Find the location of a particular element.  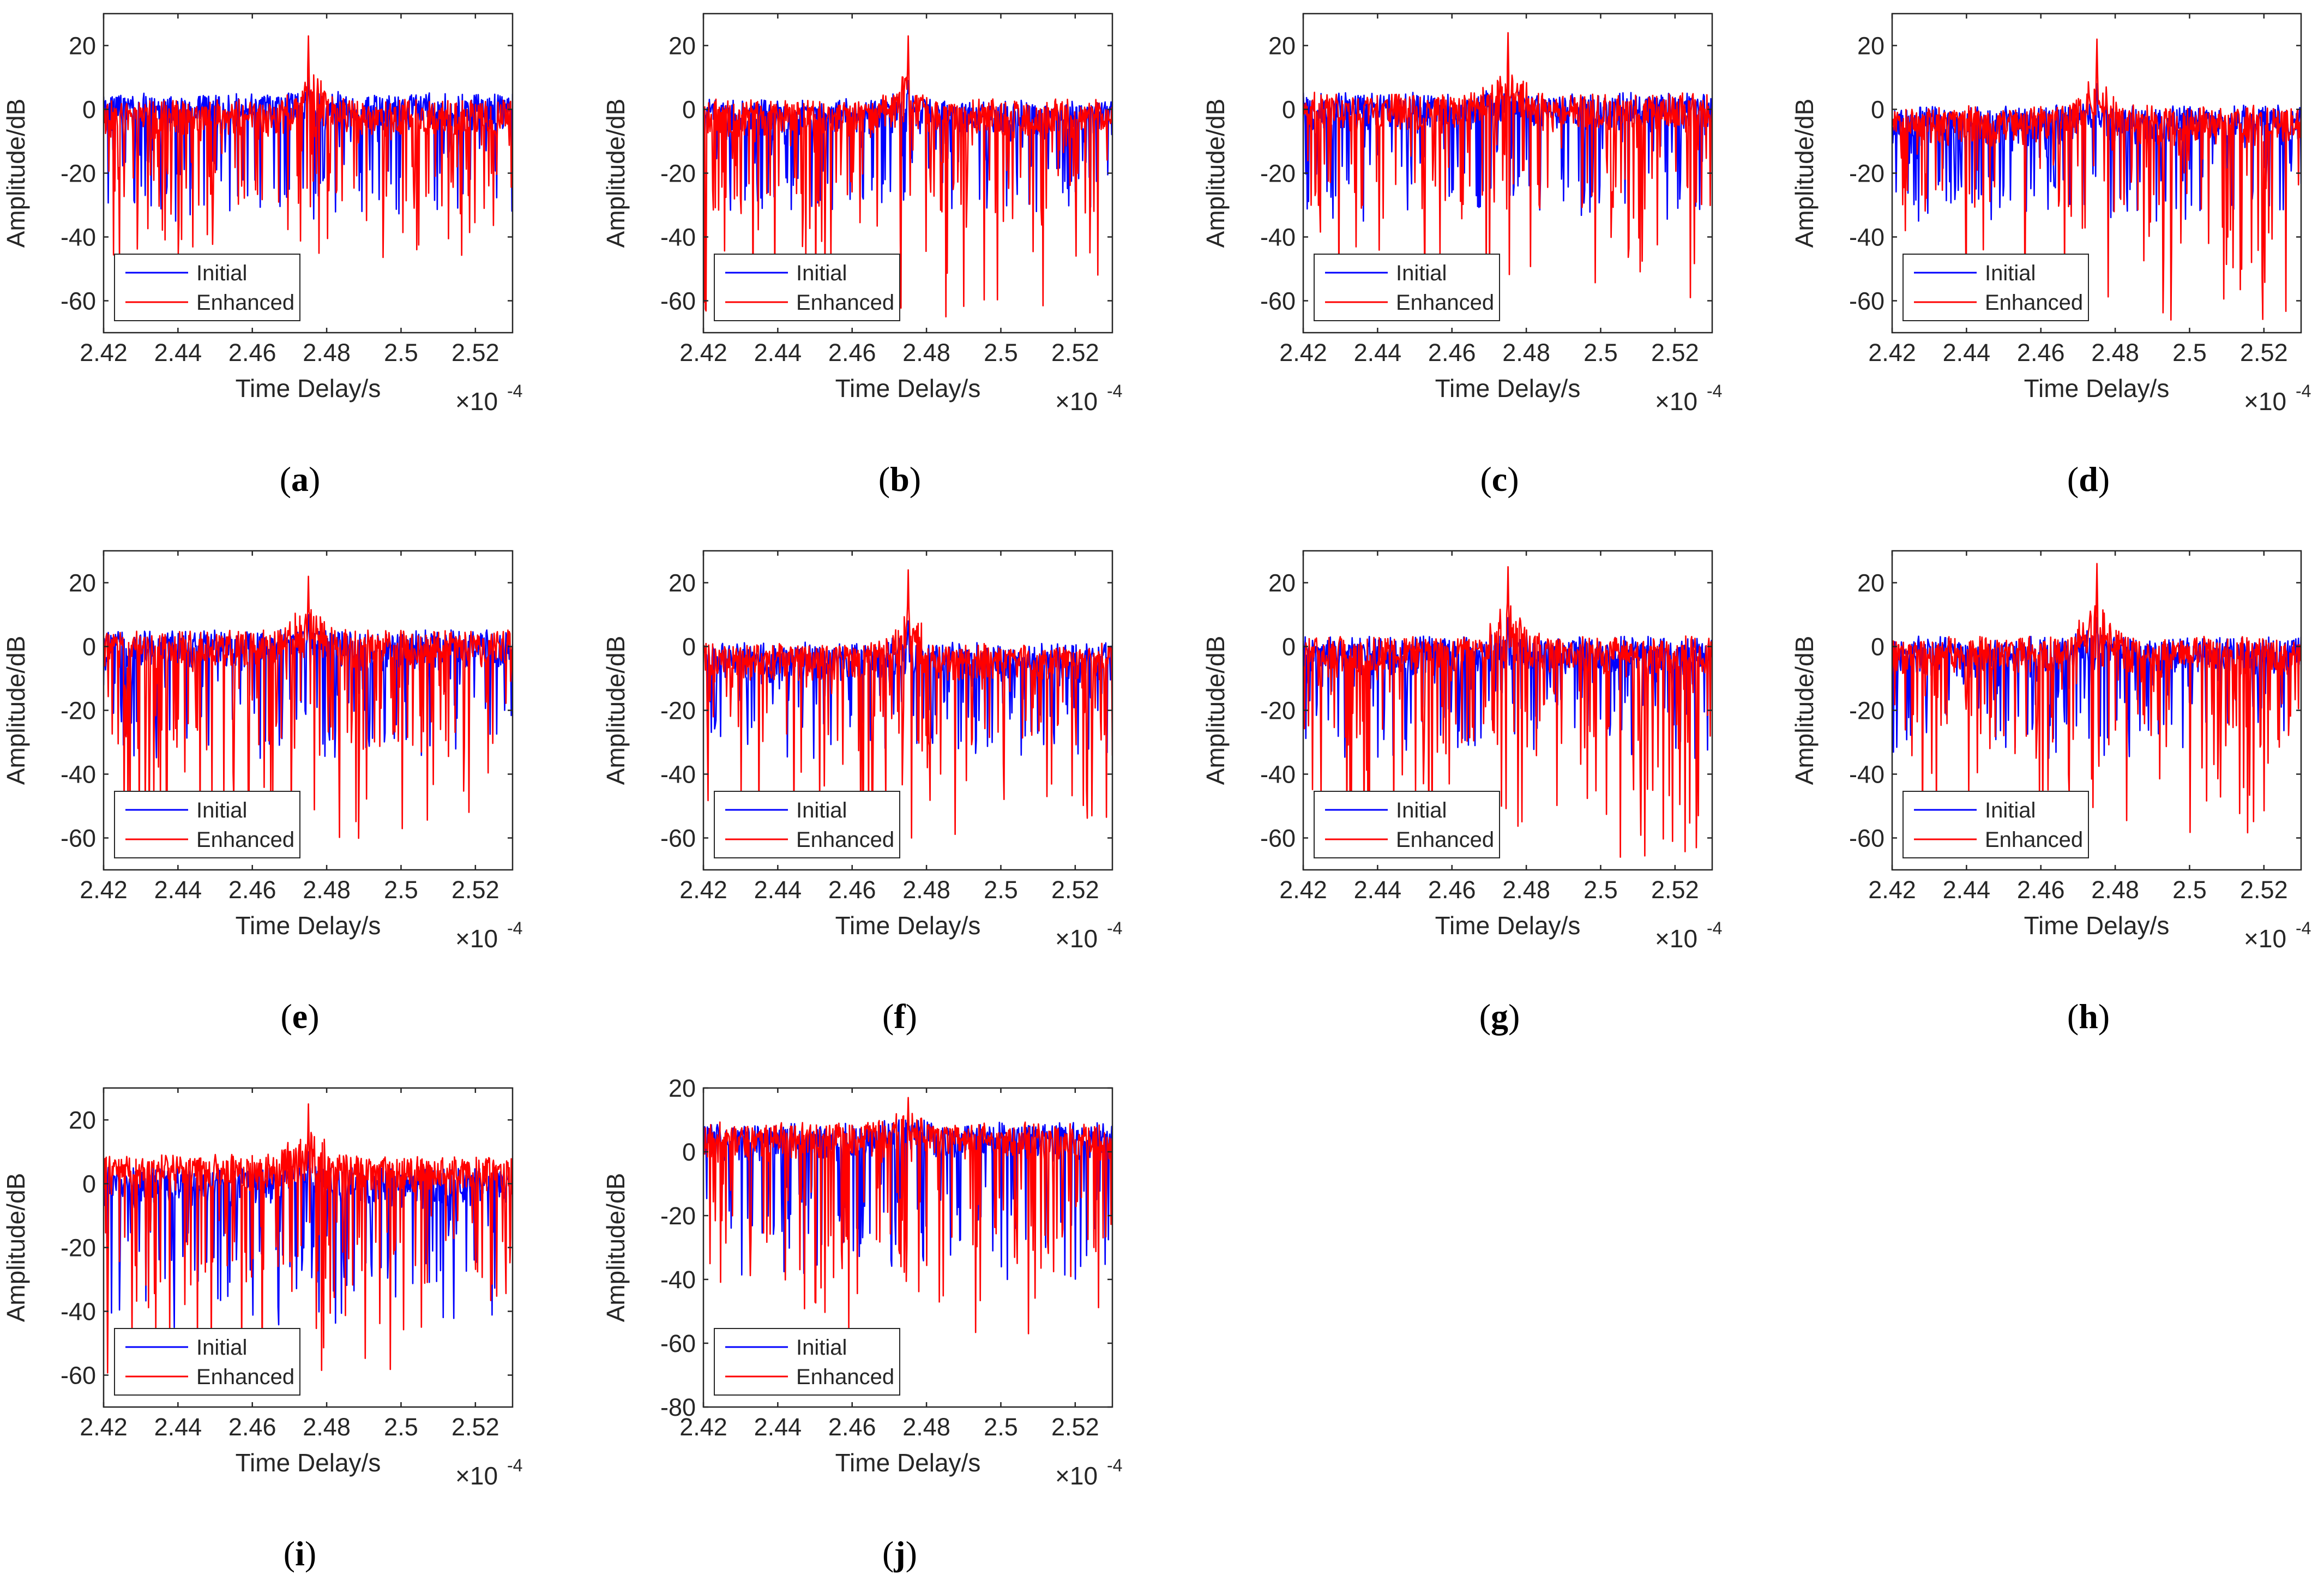

panel-caption: (e) is located at coordinates (299, 1016).